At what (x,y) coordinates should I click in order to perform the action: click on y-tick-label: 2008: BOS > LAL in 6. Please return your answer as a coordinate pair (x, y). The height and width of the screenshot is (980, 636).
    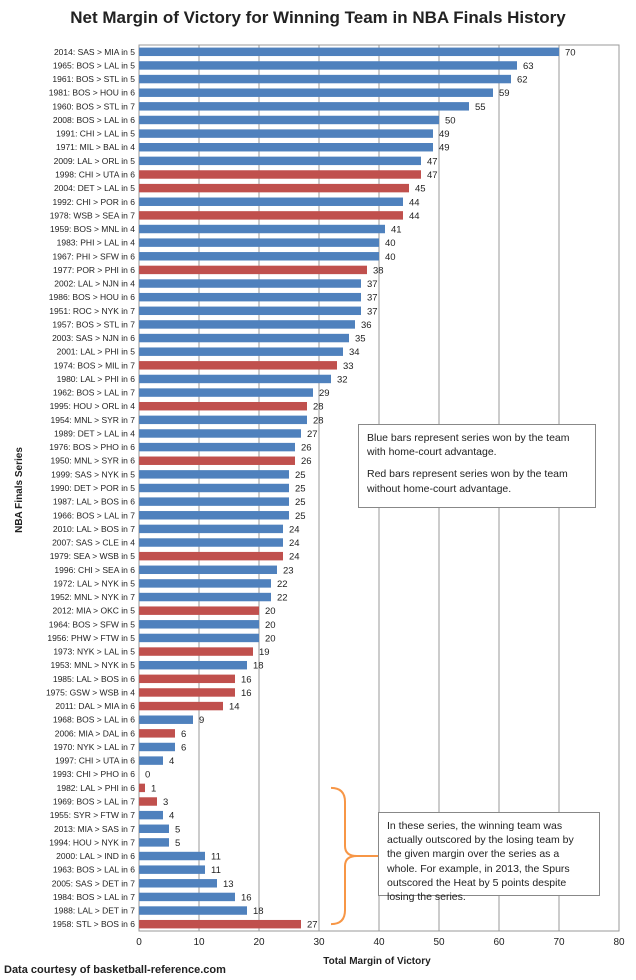
    Looking at the image, I should click on (94, 120).